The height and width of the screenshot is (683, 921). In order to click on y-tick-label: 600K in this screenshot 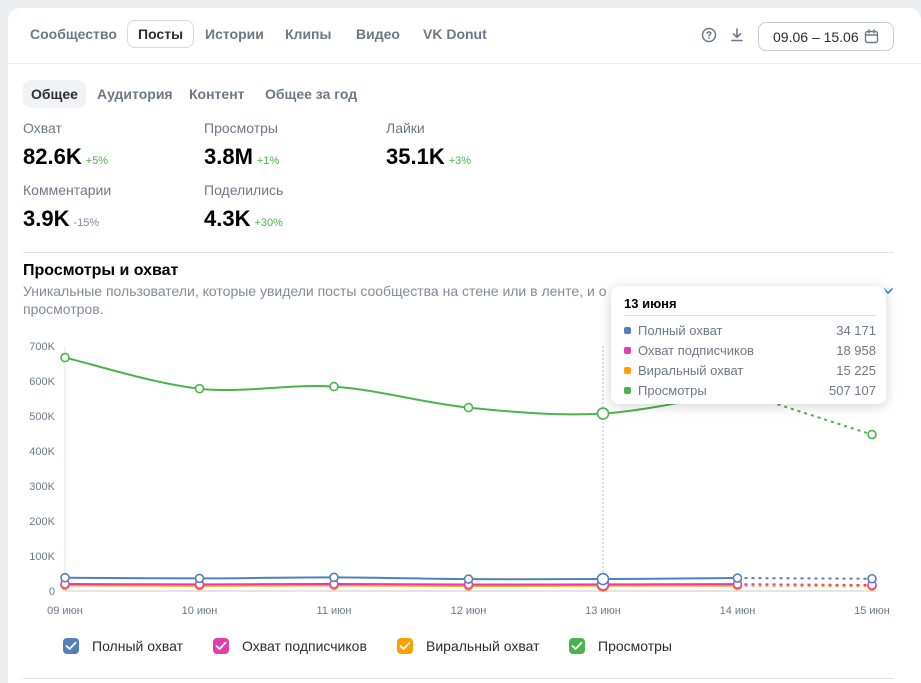, I will do `click(42, 382)`.